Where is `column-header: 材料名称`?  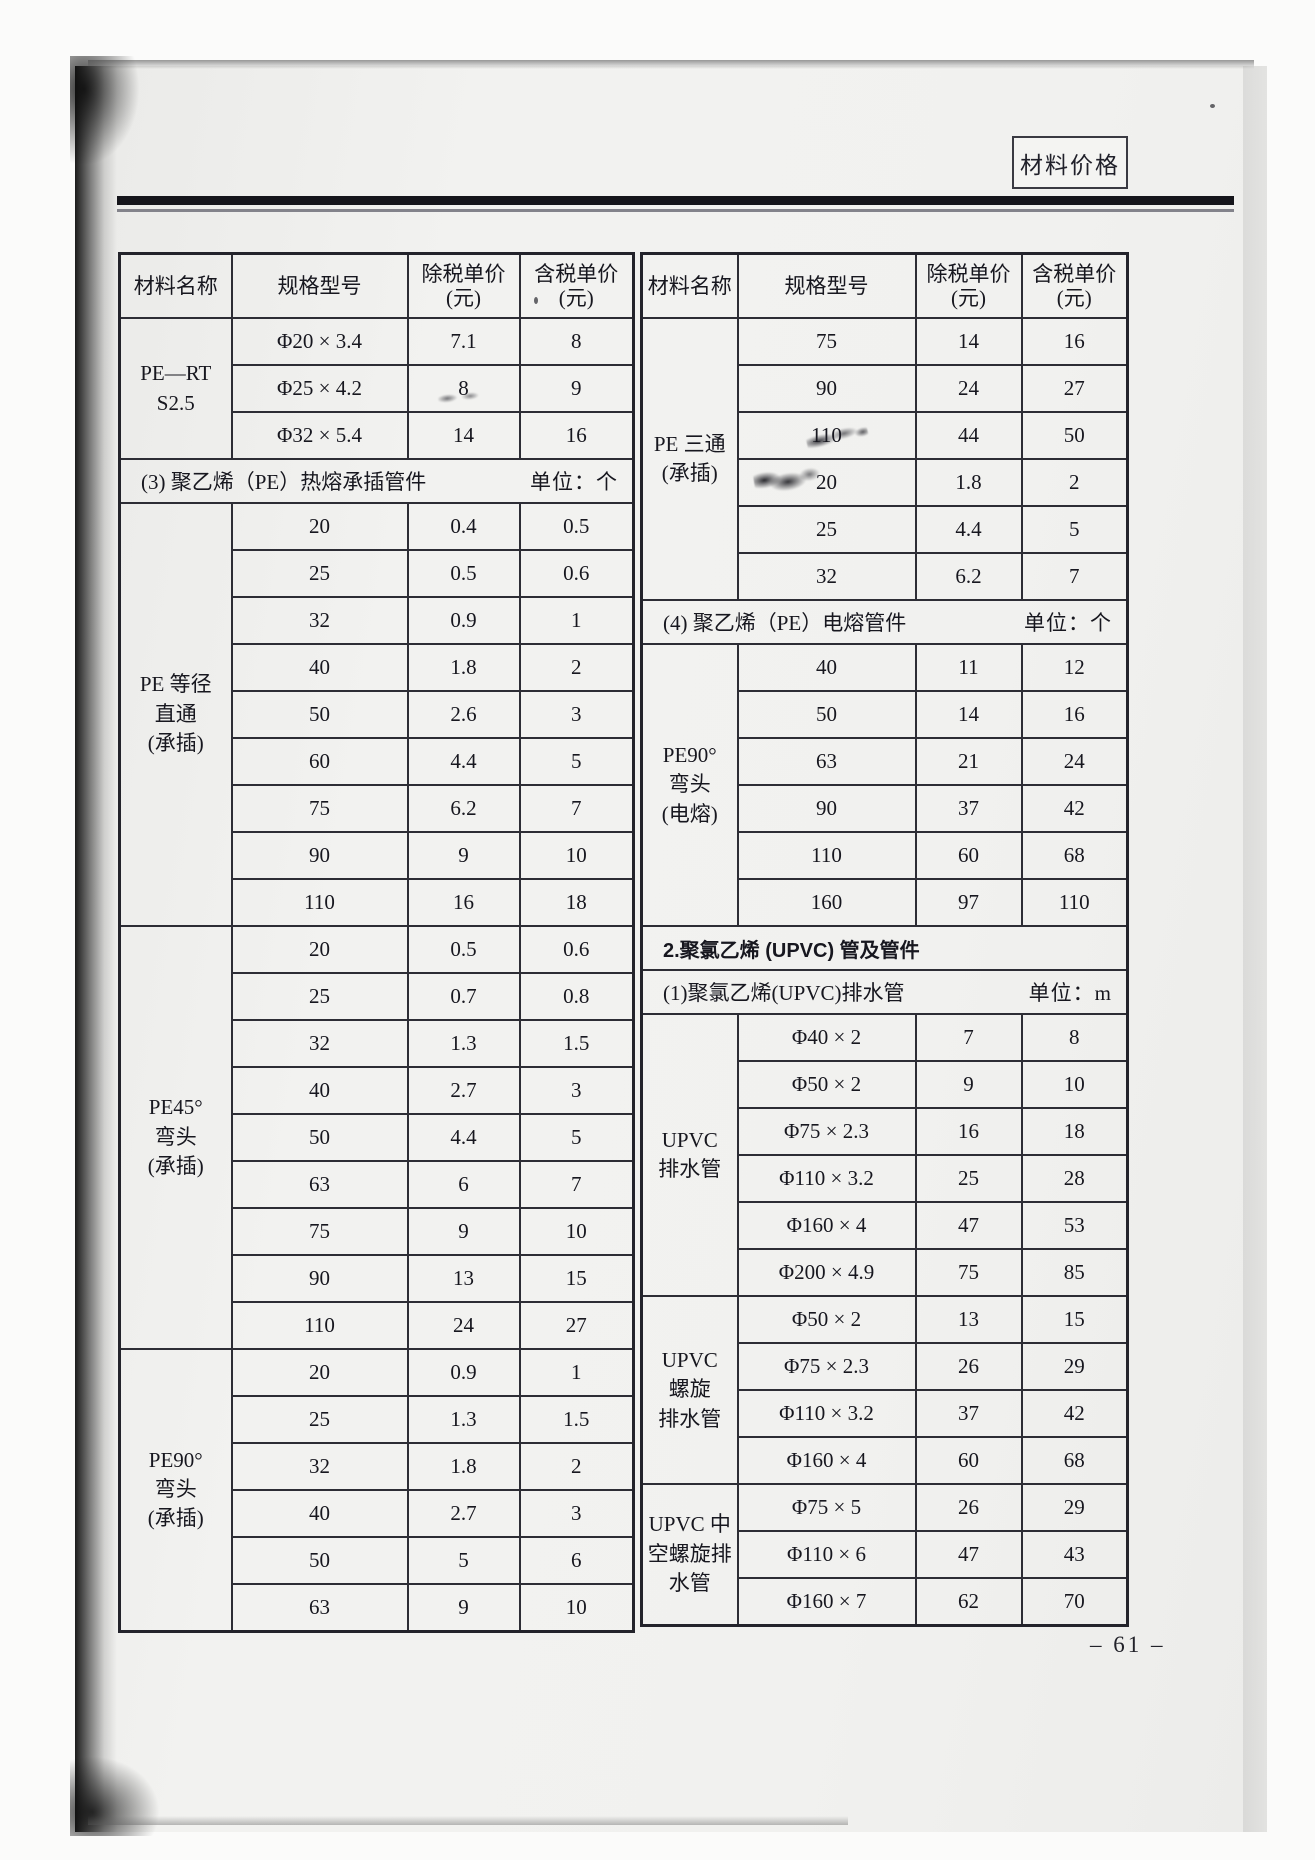 column-header: 材料名称 is located at coordinates (689, 285).